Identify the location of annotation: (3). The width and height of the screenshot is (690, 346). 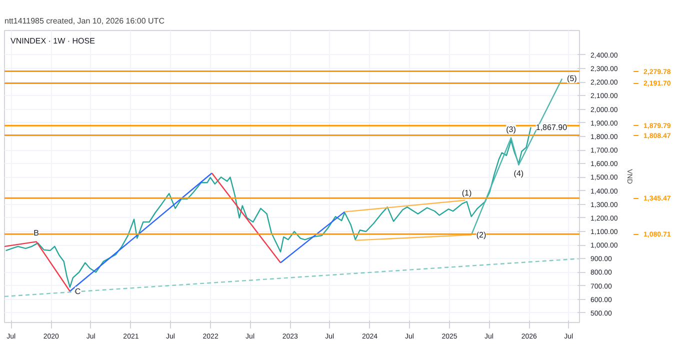
(511, 129).